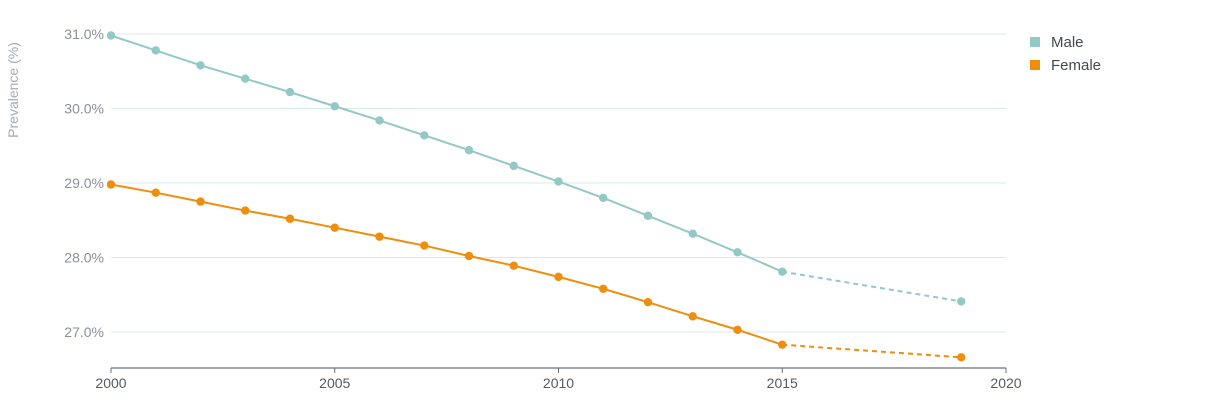  What do you see at coordinates (961, 301) in the screenshot?
I see `projection-point-male` at bounding box center [961, 301].